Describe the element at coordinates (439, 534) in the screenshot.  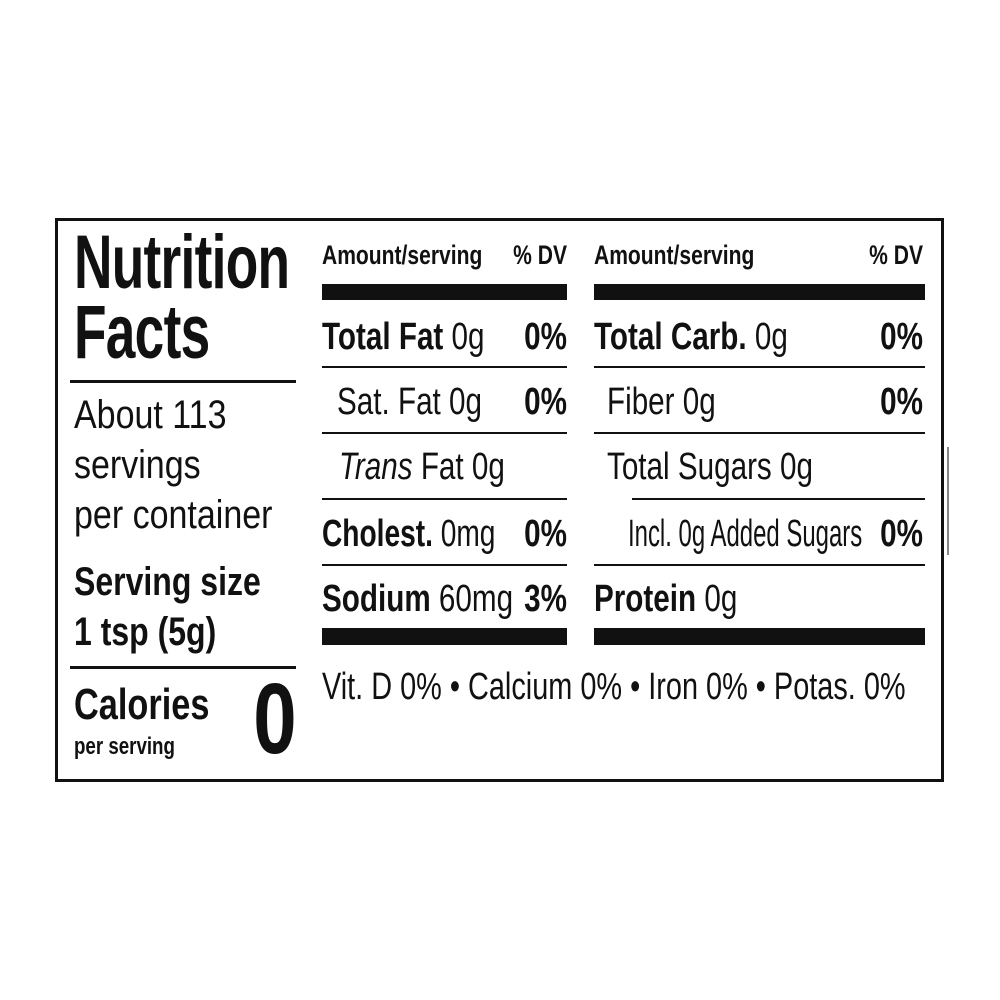
I see `row-cholesterol: Cholest. 0mg` at that location.